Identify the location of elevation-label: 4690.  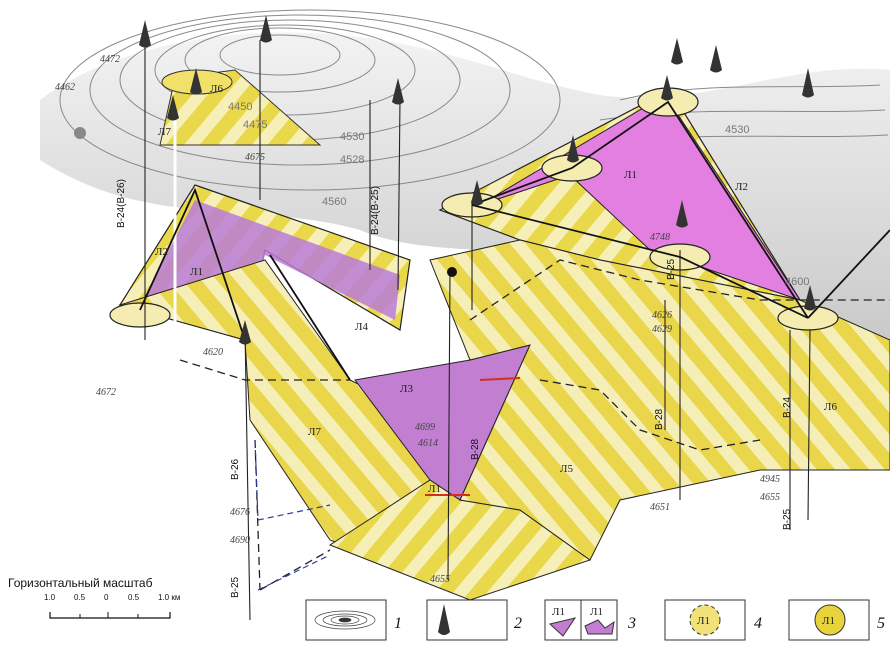
(240, 540).